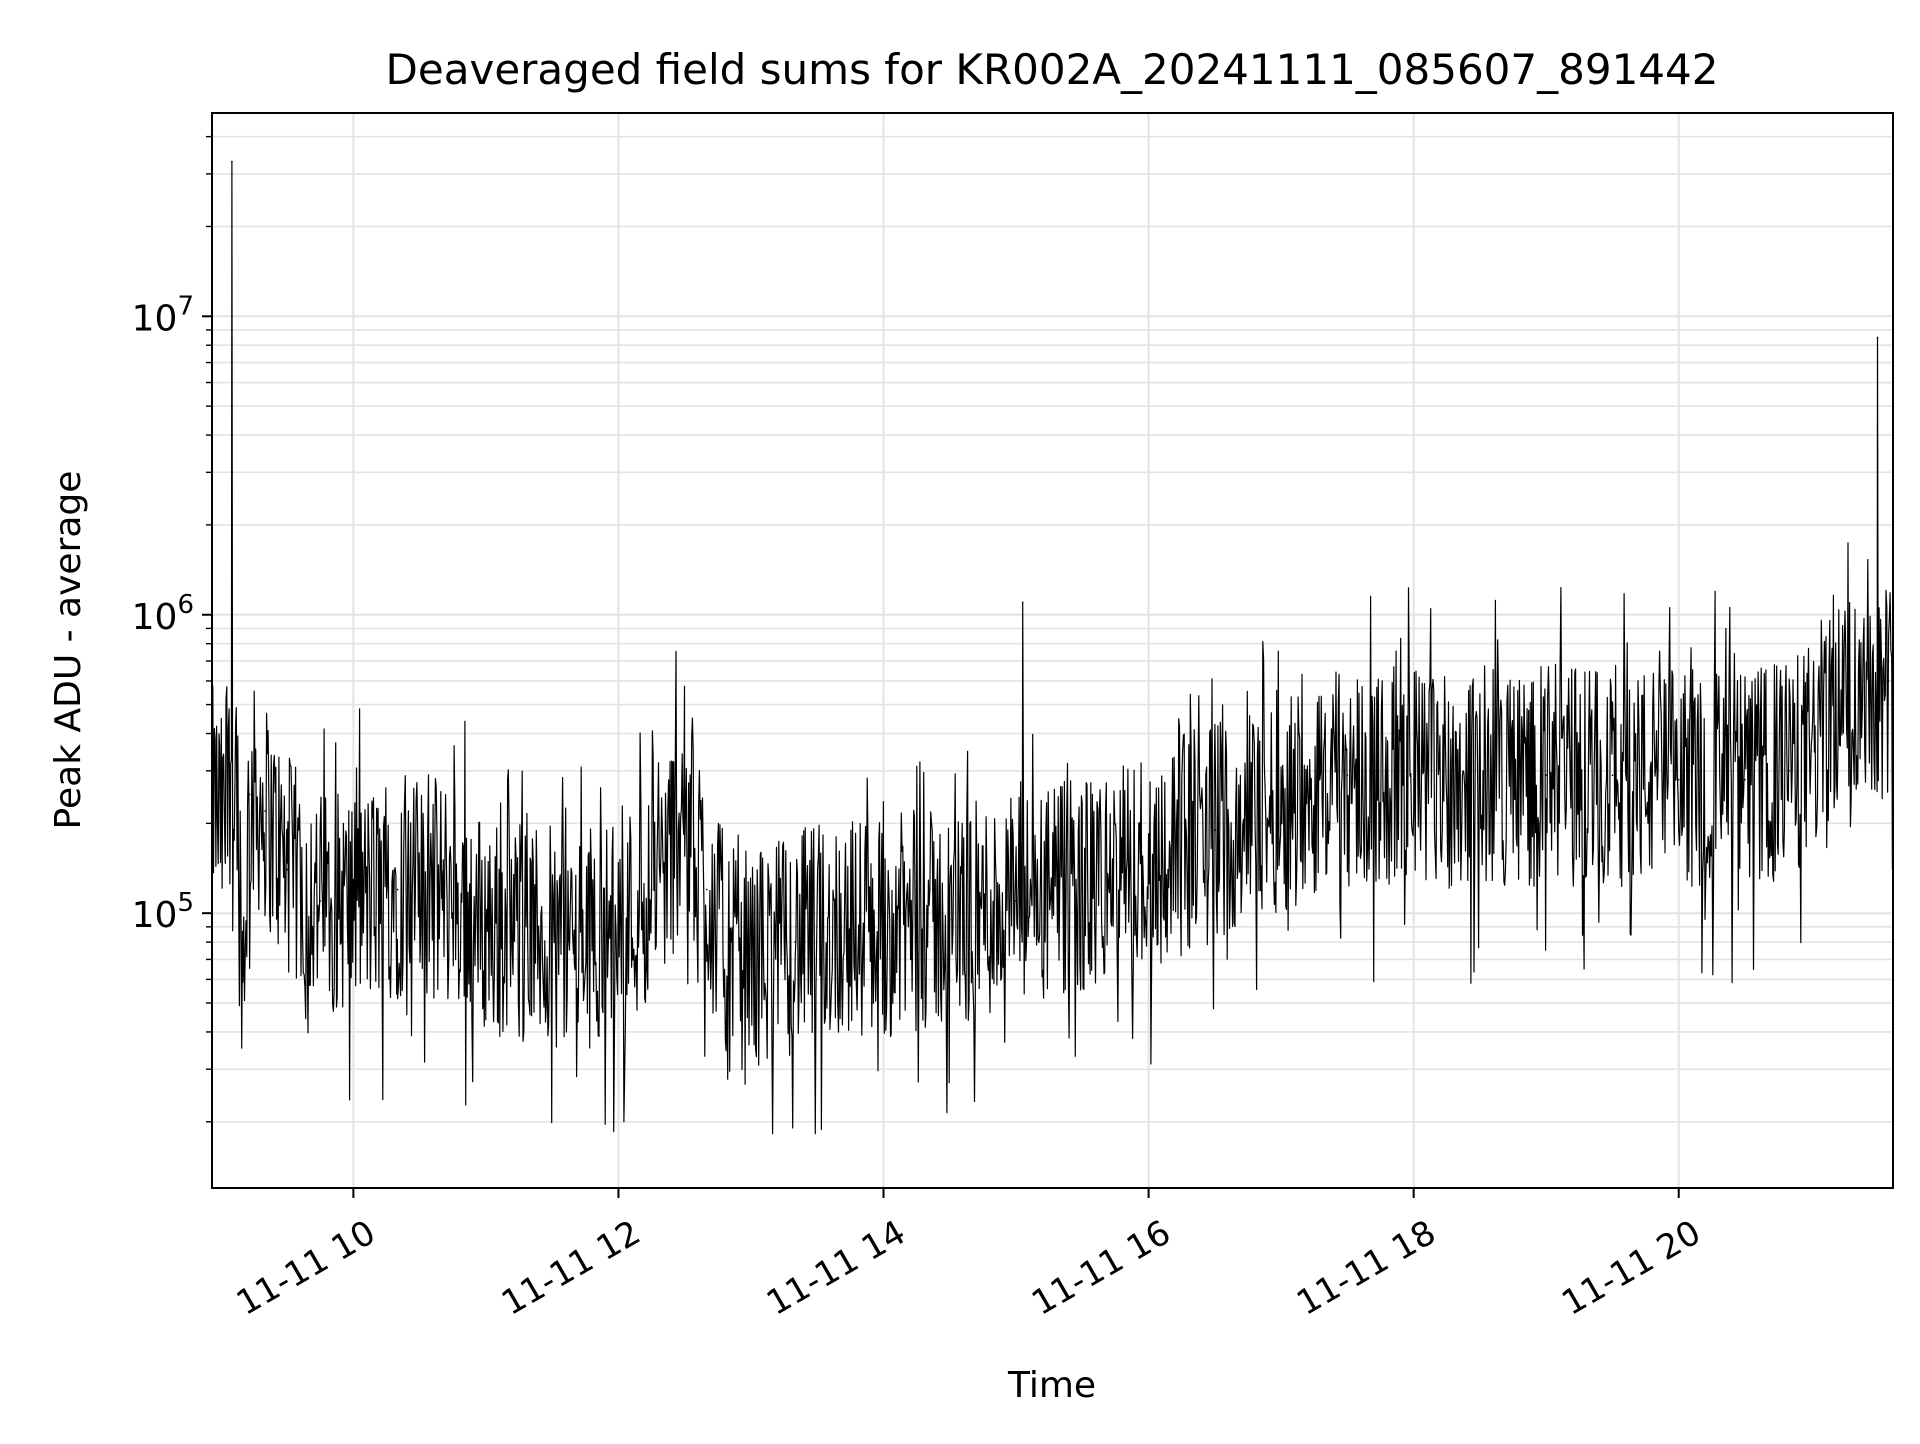  I want to click on x-tick-label: 11-11 20, so click(1631, 1268).